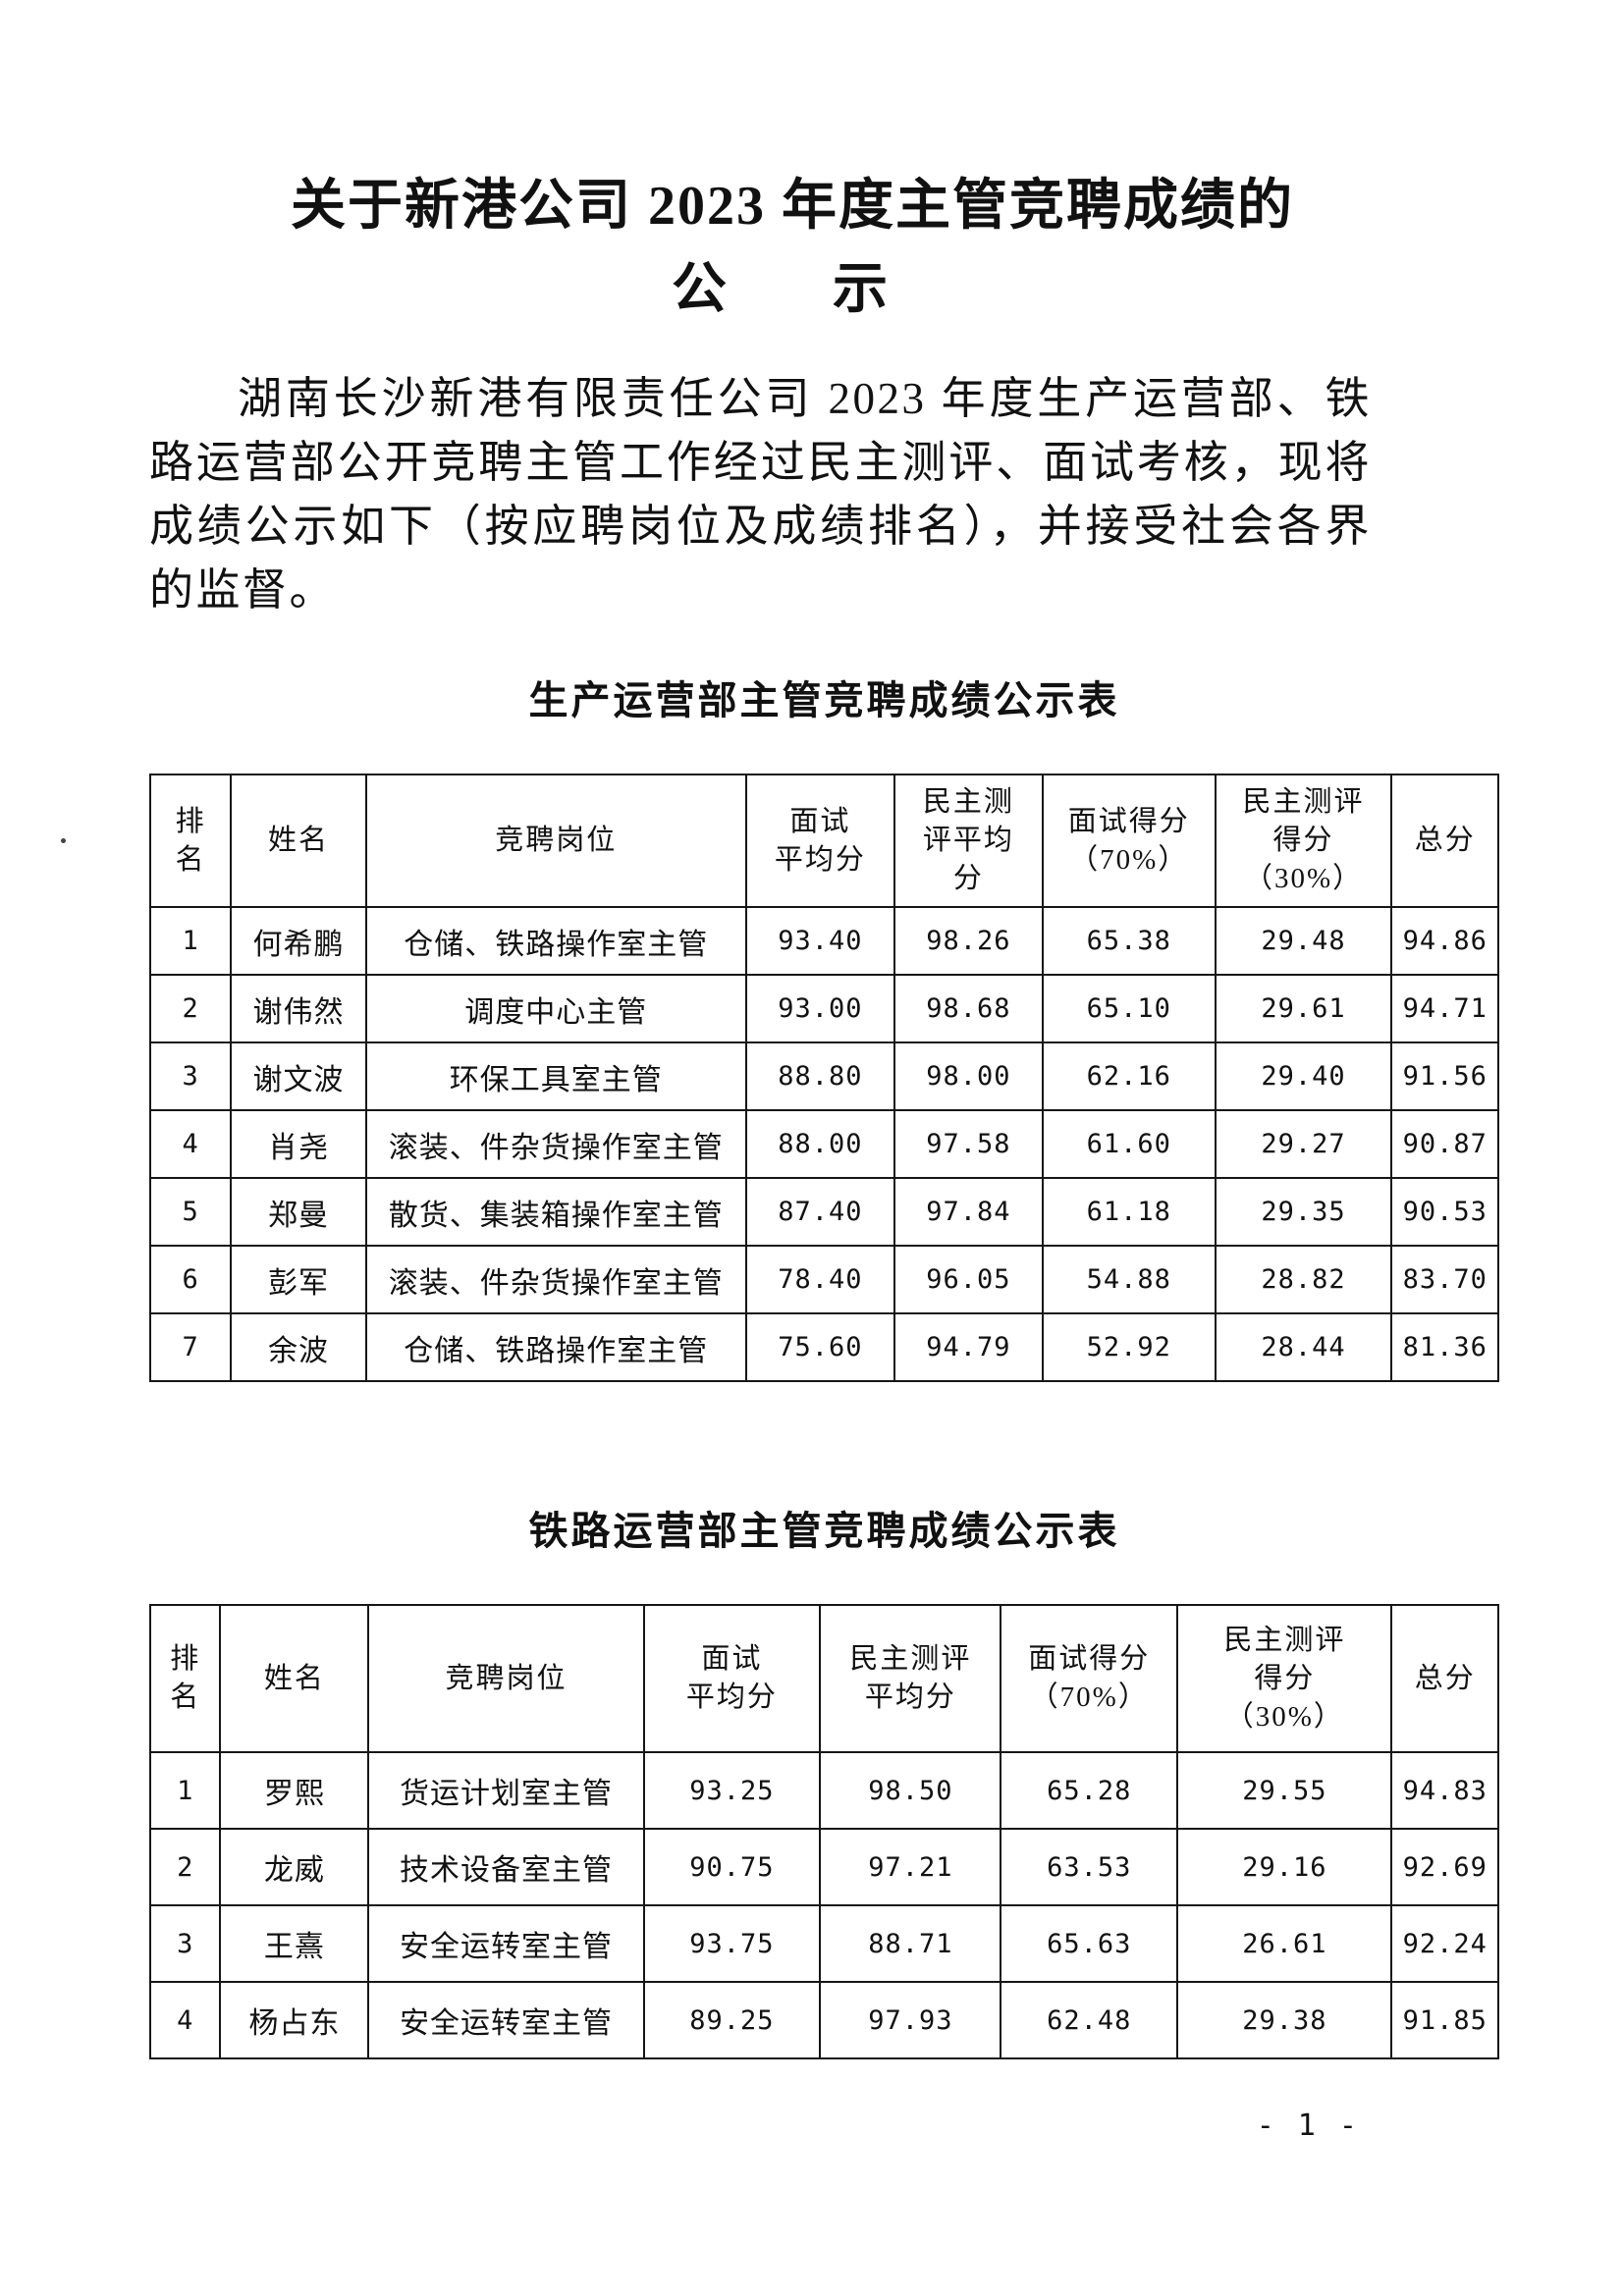 The image size is (1623, 2296). I want to click on total-score-cell: 90.53, so click(1444, 1212).